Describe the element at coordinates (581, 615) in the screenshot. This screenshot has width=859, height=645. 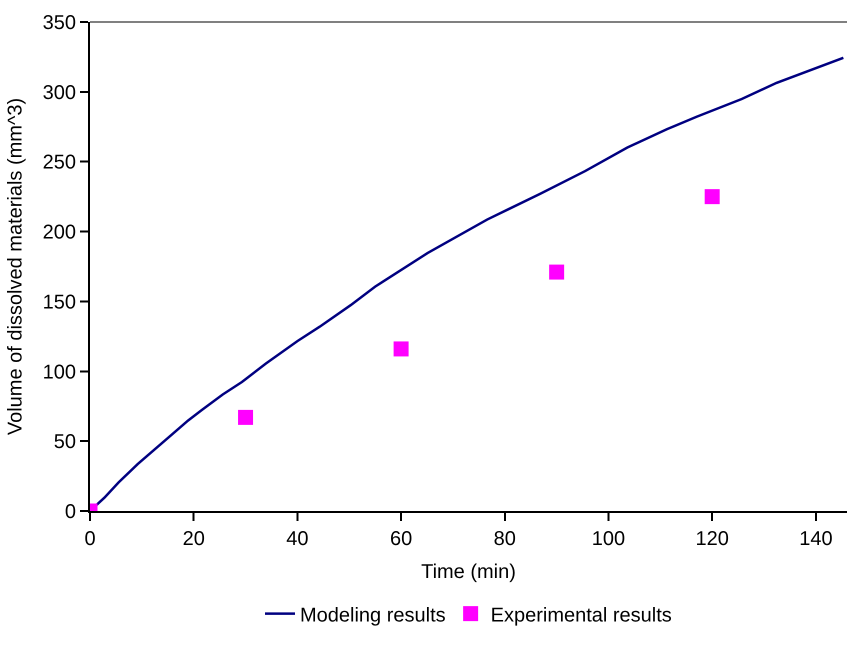
I see `legend-label: Experimental results` at that location.